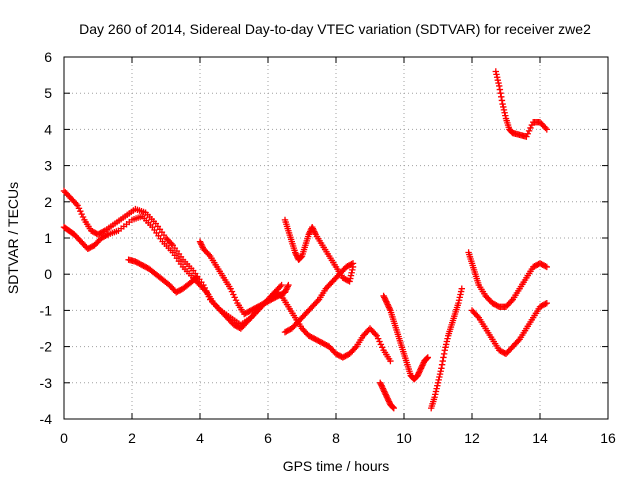 This screenshot has height=480, width=640. Describe the element at coordinates (46, 419) in the screenshot. I see `y-tick-label: -4` at that location.